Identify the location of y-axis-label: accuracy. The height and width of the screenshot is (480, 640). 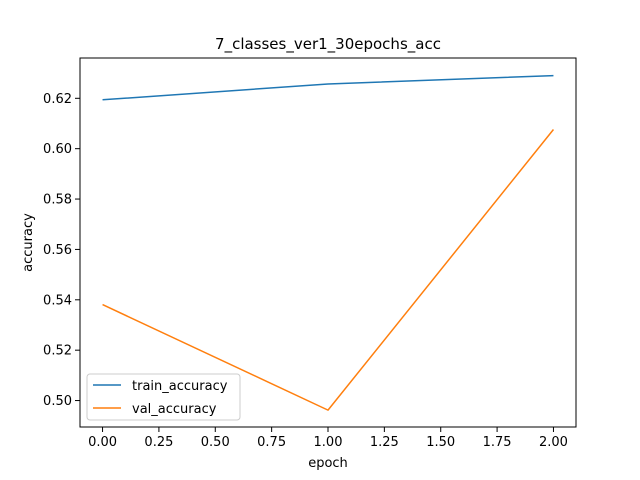
(28, 242).